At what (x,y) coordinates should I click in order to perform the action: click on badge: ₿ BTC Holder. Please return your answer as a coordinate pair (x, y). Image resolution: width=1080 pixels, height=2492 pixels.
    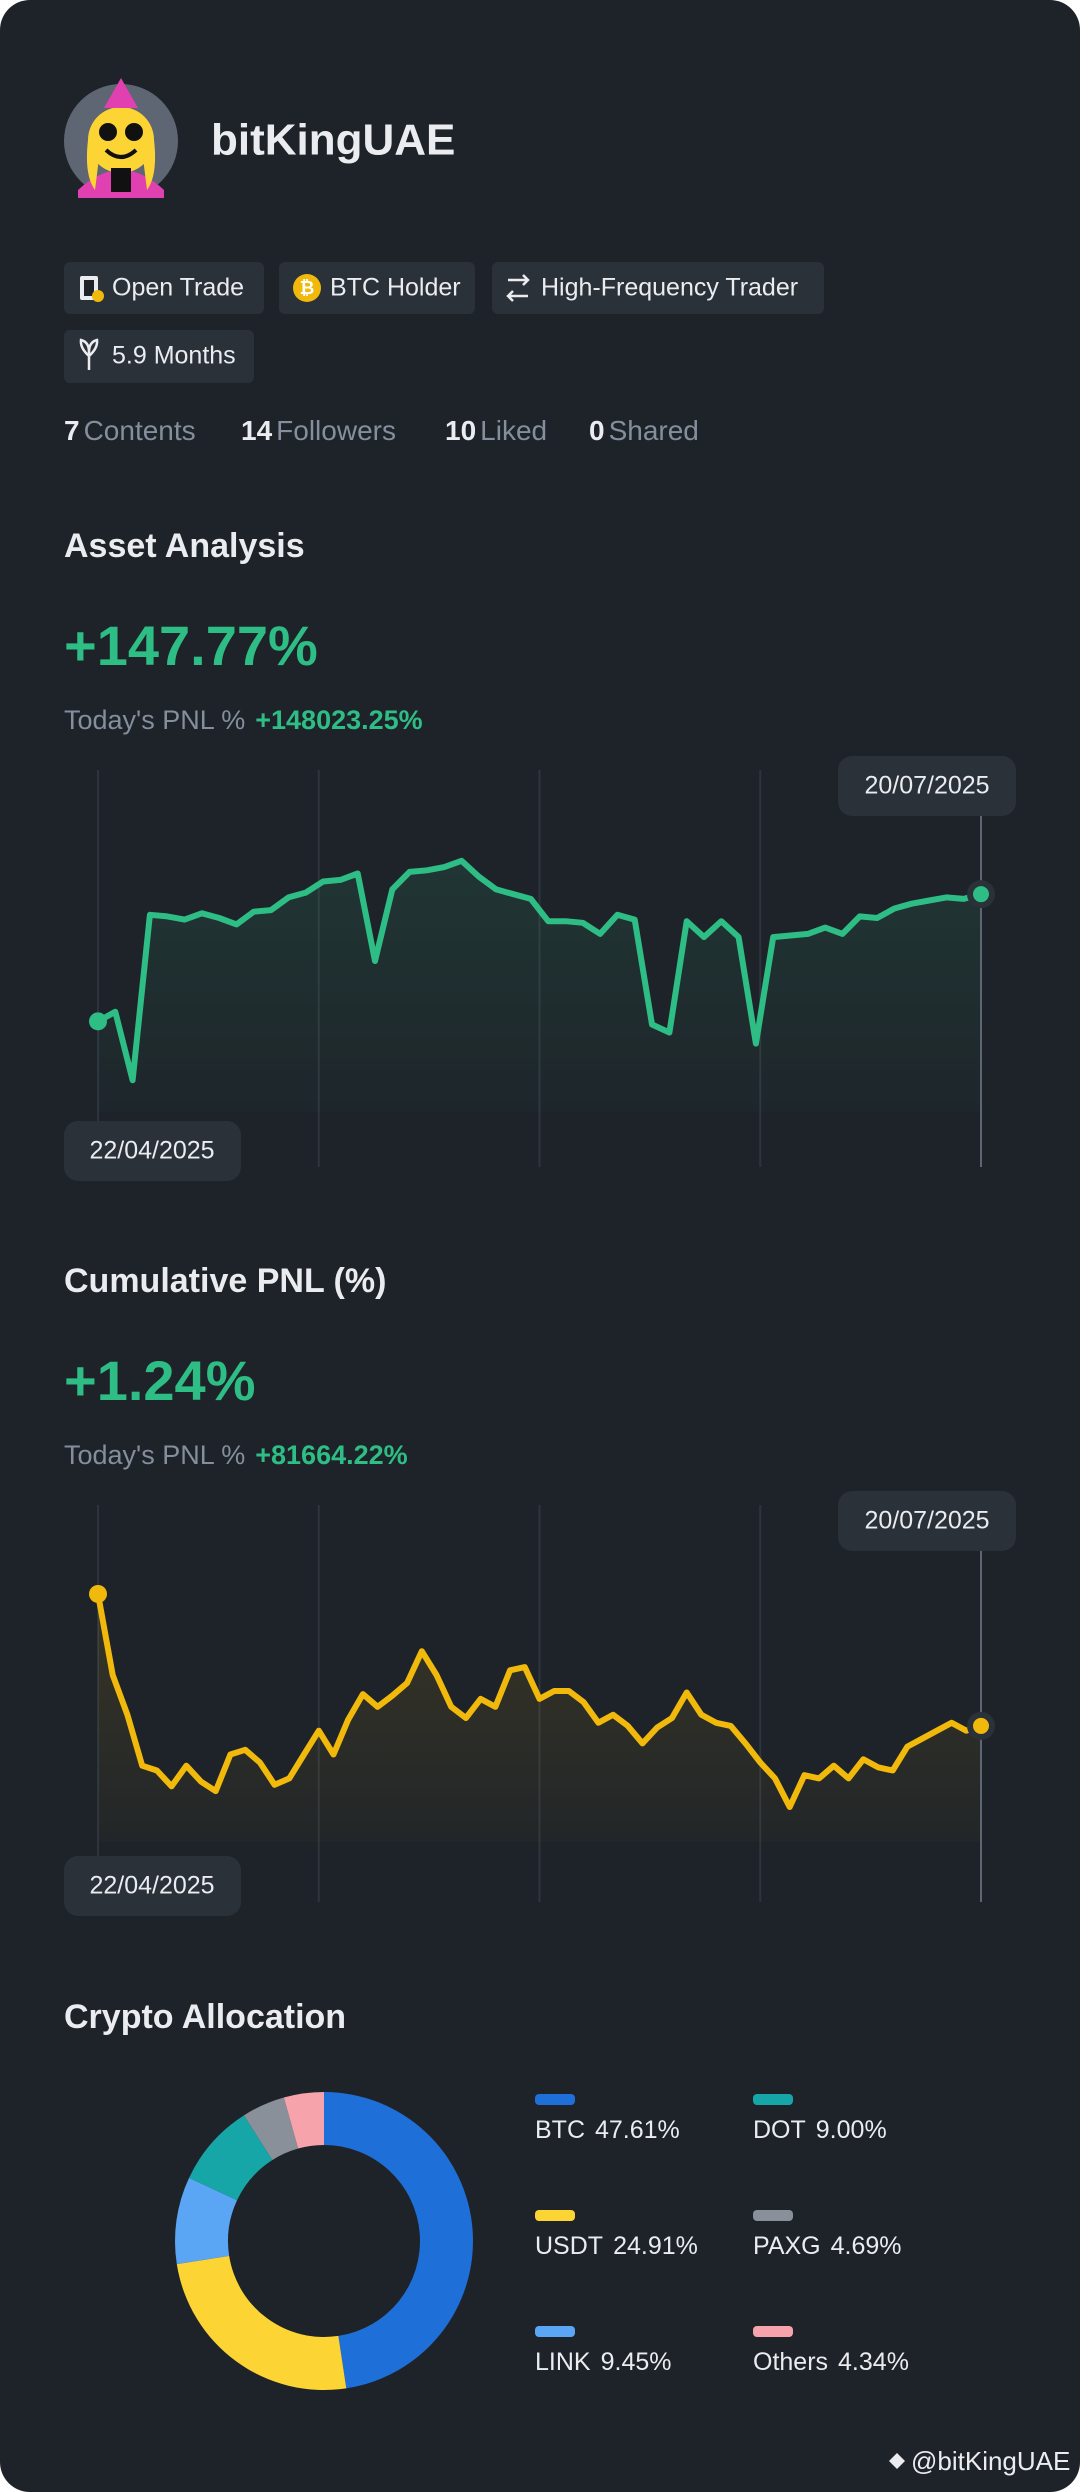
    Looking at the image, I should click on (377, 288).